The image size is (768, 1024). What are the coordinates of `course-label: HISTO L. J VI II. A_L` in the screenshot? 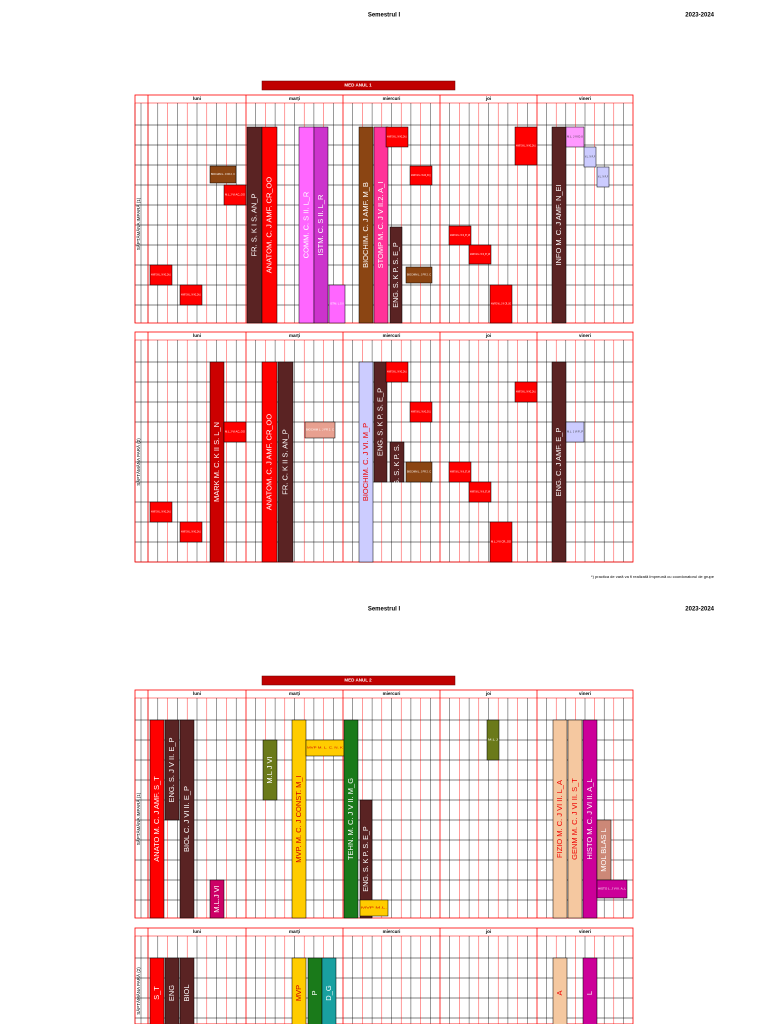 It's located at (612, 889).